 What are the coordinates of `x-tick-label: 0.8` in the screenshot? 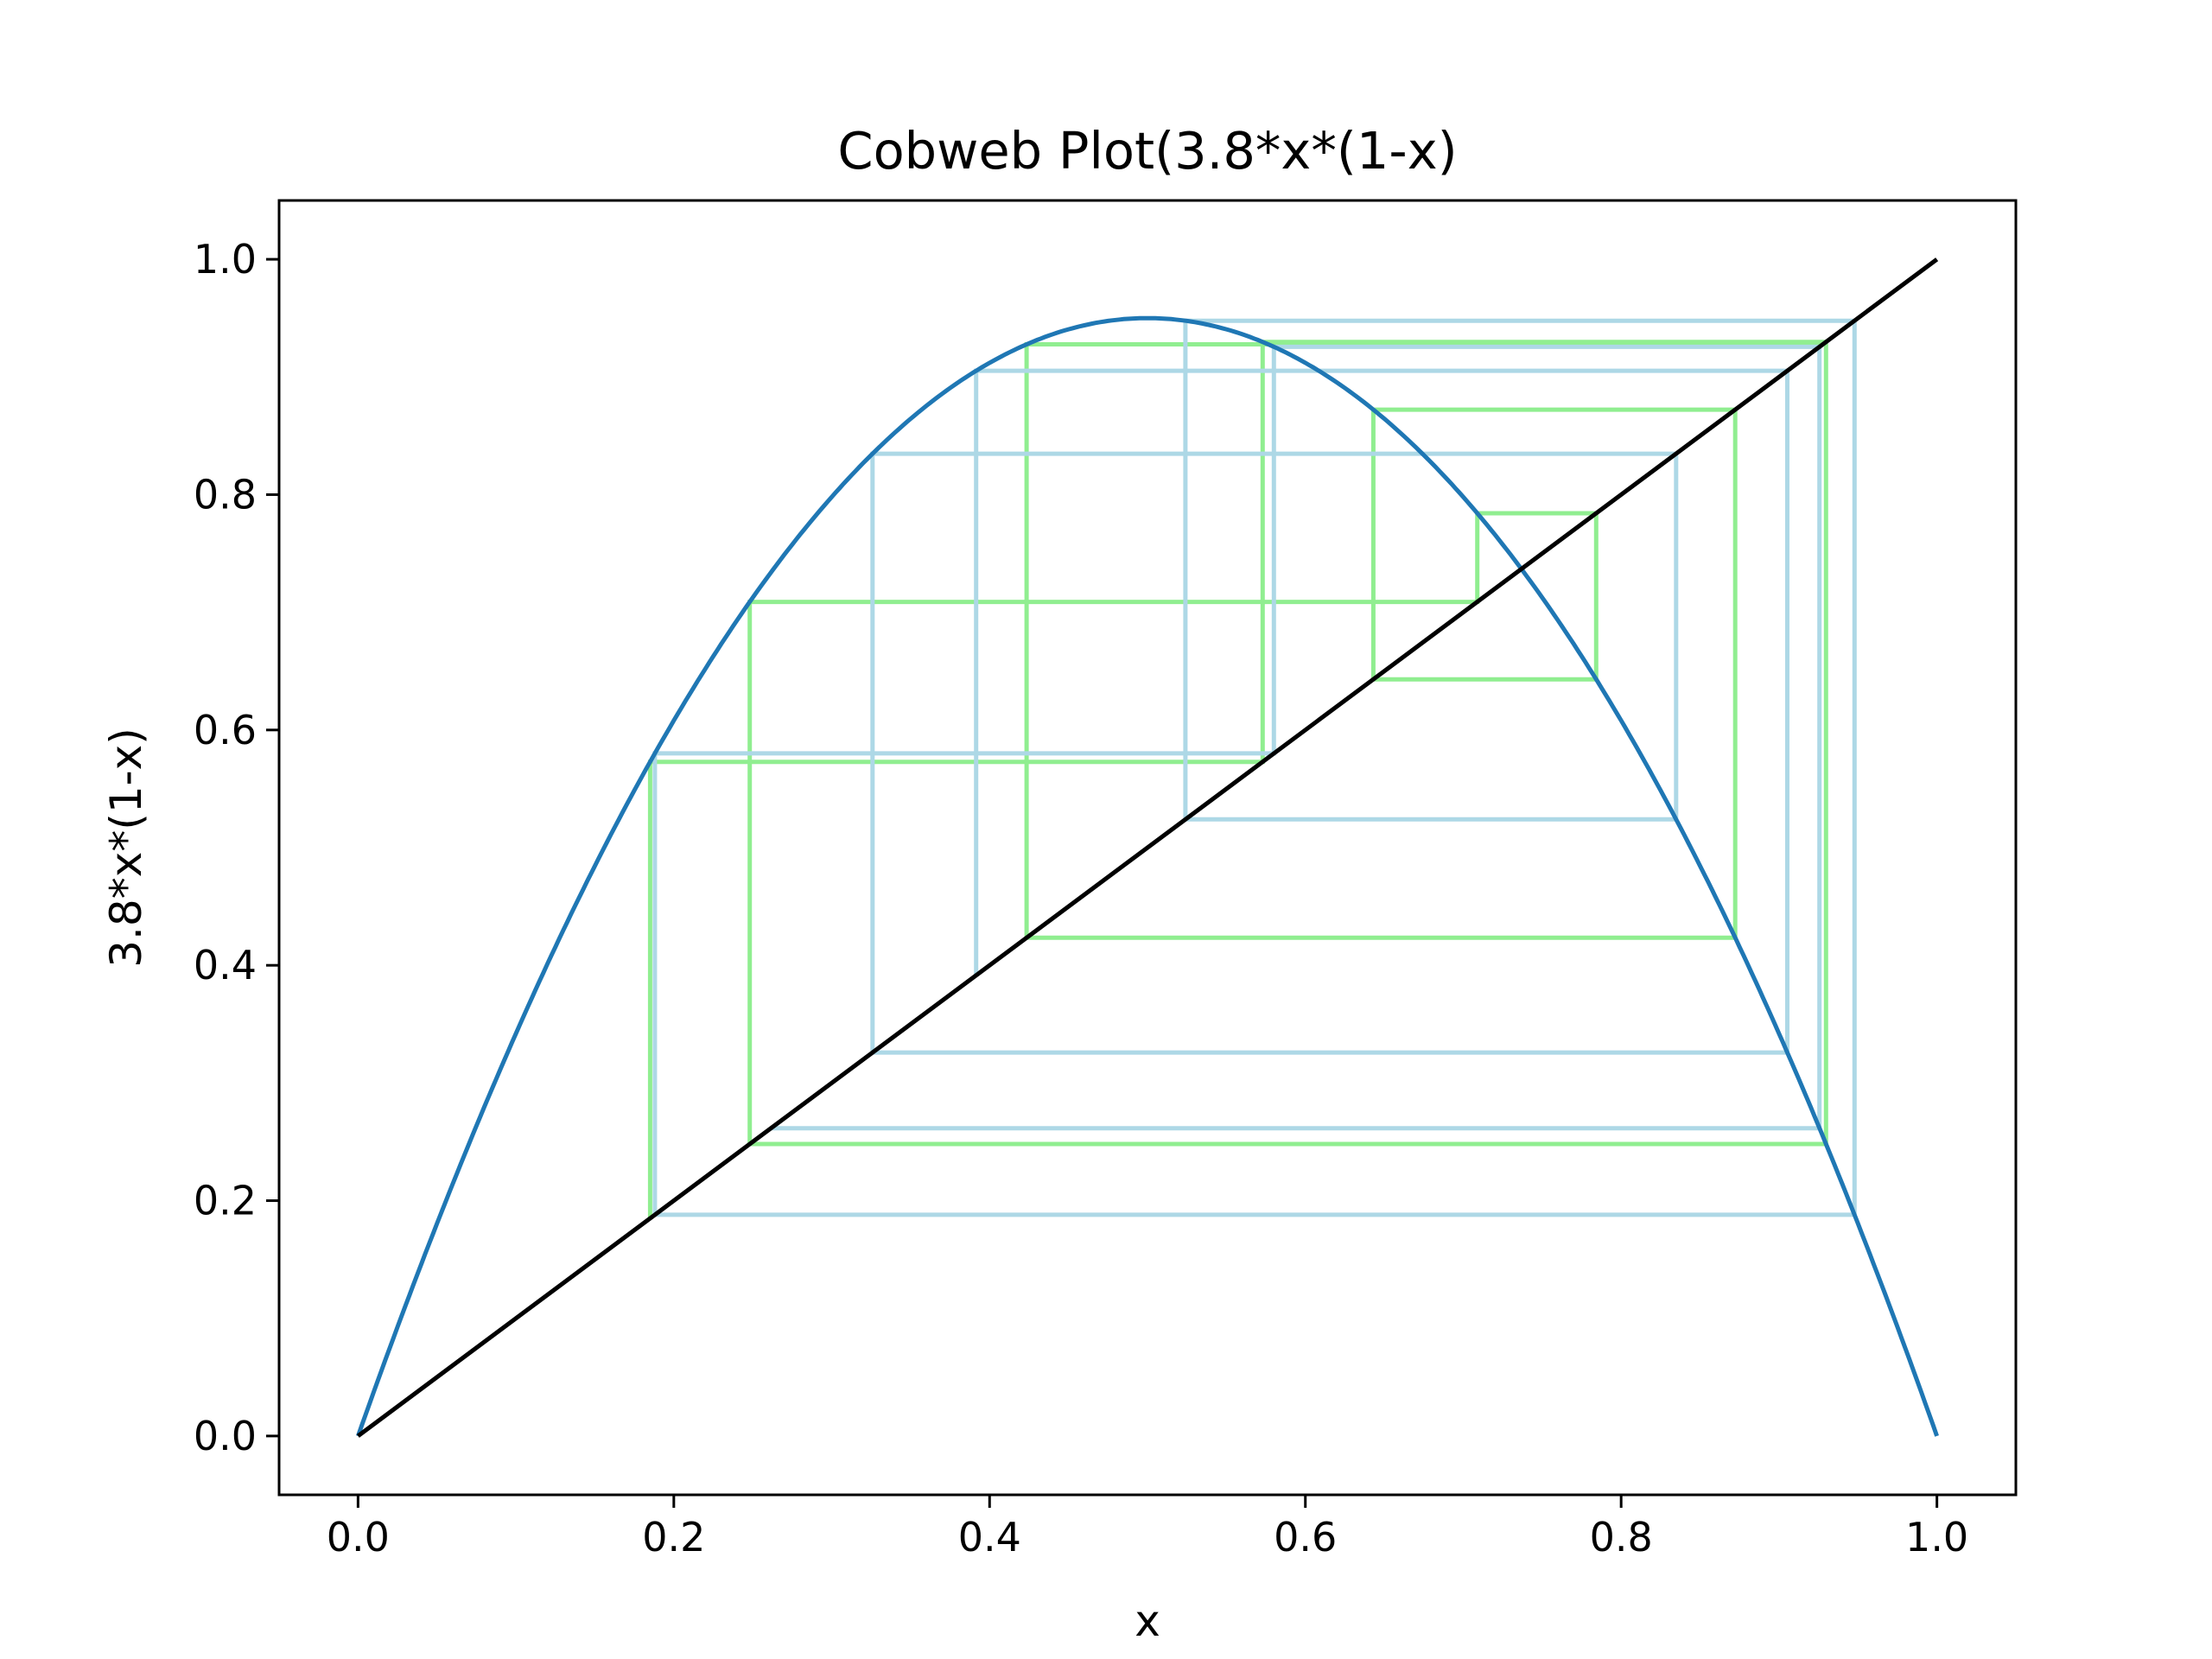 It's located at (1621, 1537).